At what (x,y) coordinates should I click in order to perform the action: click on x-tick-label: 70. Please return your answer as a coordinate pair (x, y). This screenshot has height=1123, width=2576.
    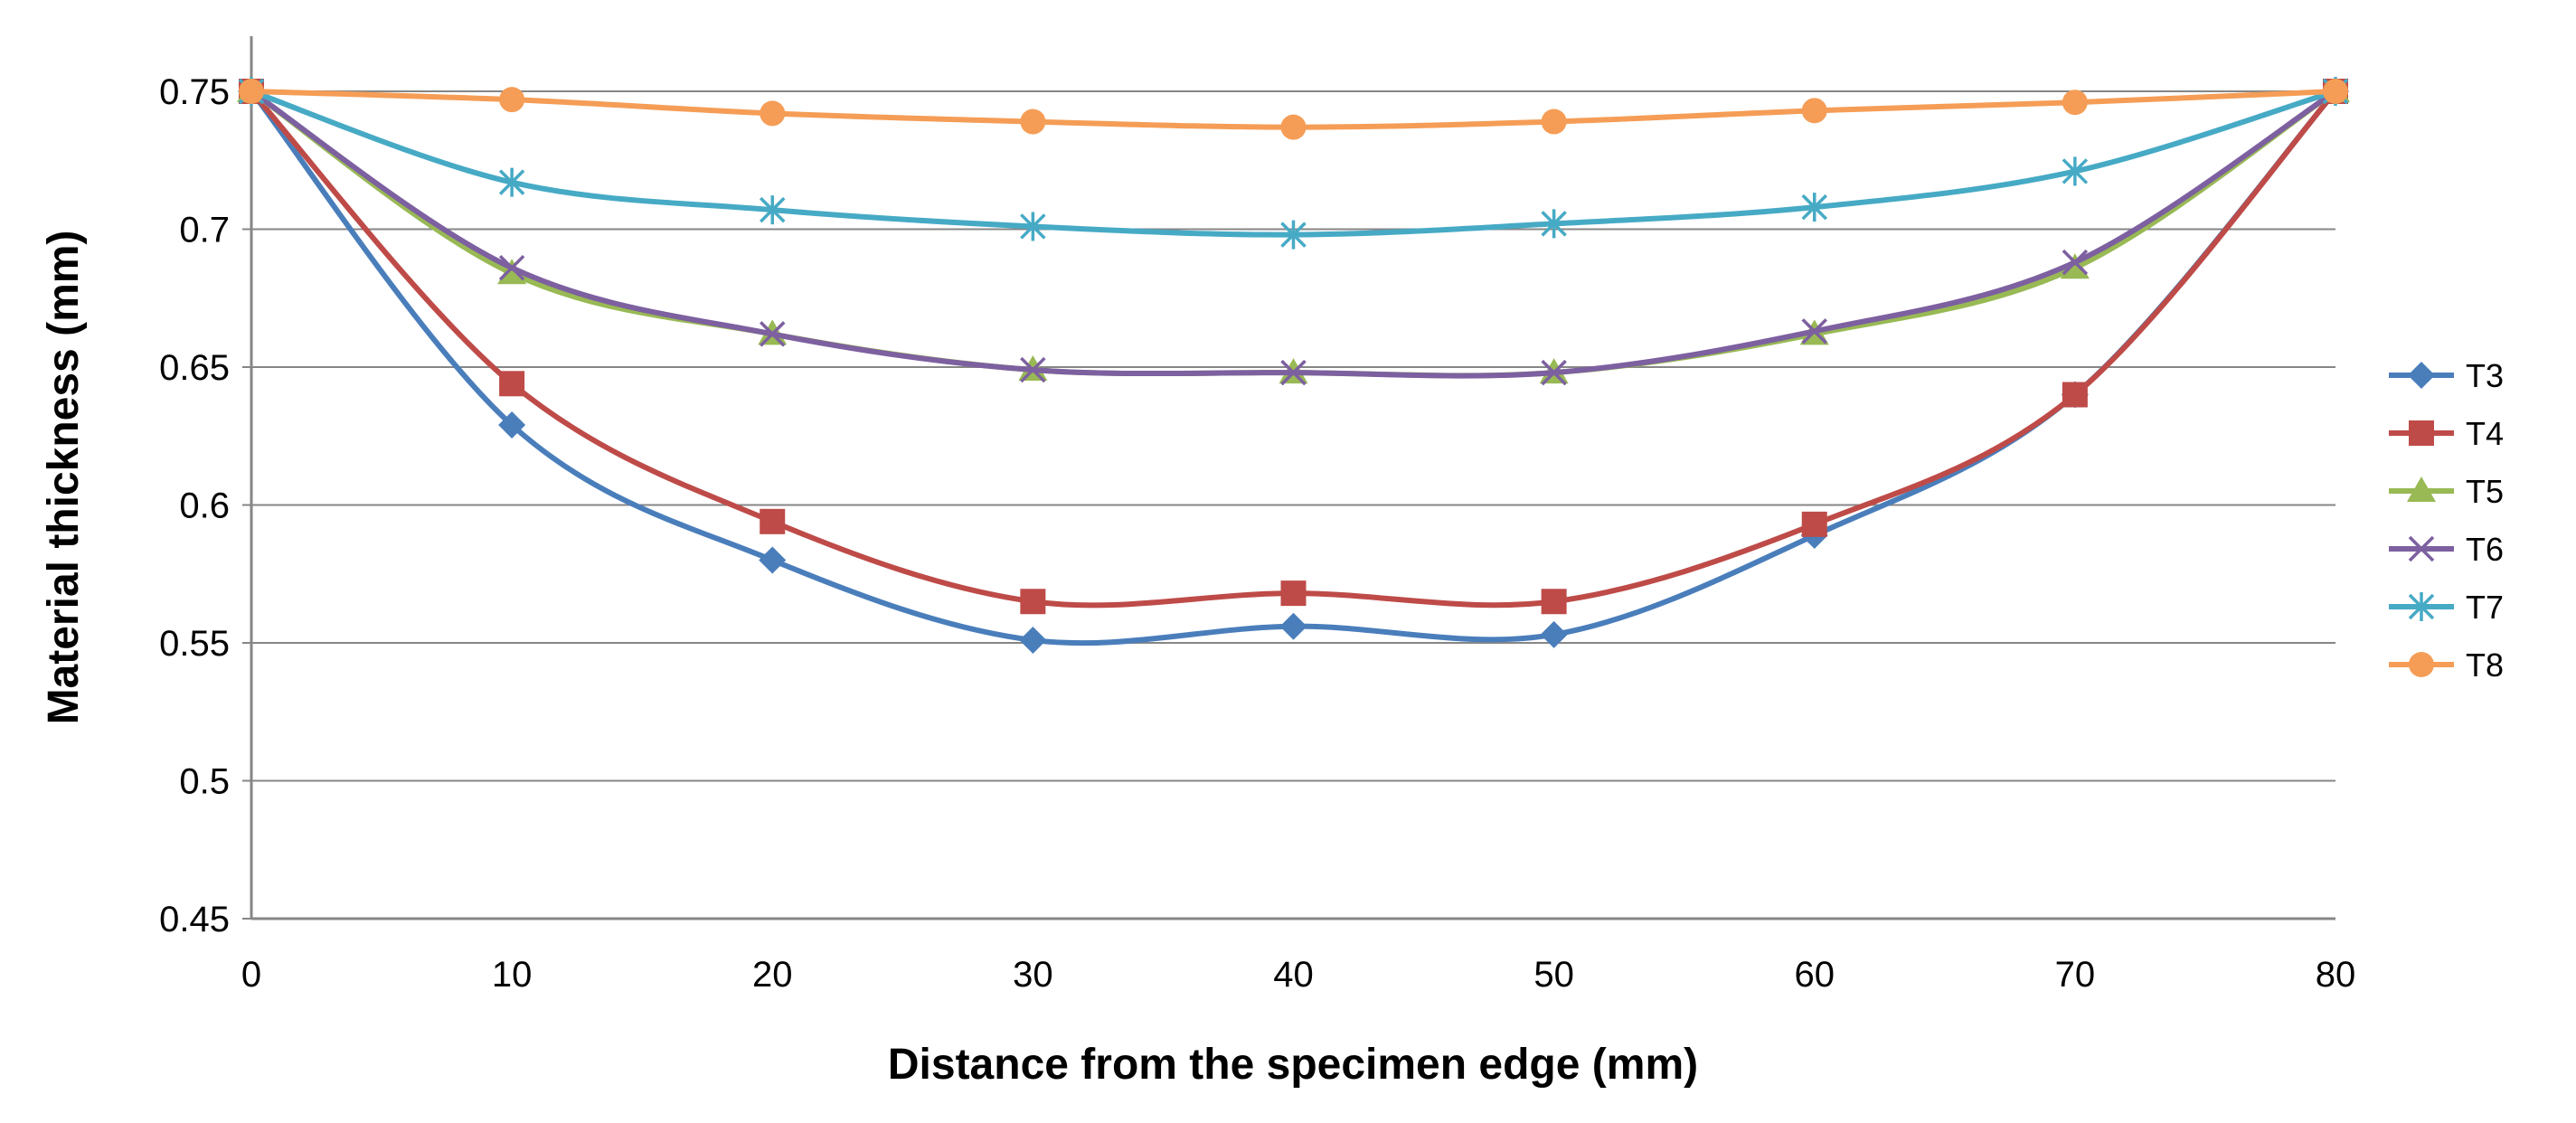
    Looking at the image, I should click on (2075, 975).